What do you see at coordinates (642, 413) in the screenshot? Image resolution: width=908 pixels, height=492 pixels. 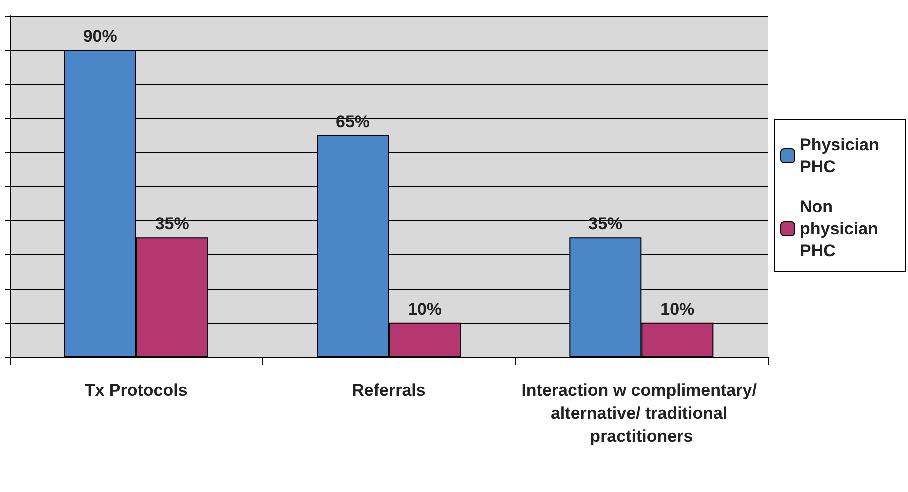 I see `x-tick-label: Interaction w complimentary/ alternative/ traditional practitioners` at bounding box center [642, 413].